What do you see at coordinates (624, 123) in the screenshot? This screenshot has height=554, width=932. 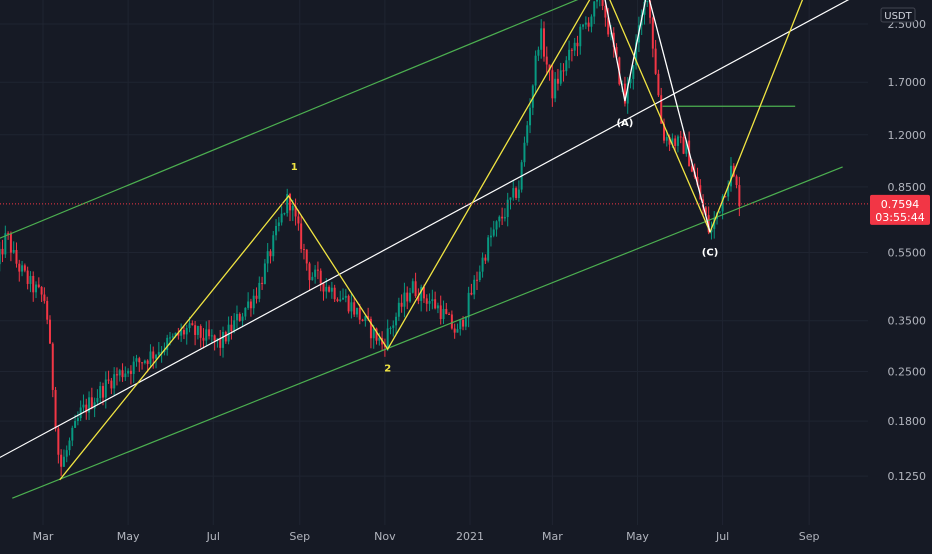 I see `wave-label: (A)` at bounding box center [624, 123].